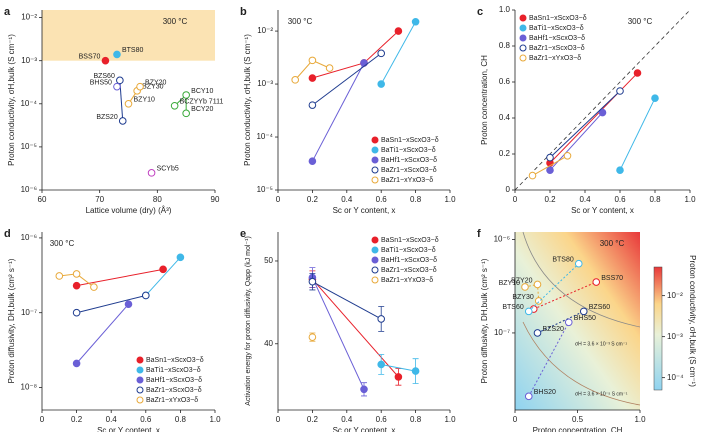 This screenshot has height=432, width=702. What do you see at coordinates (202, 109) in the screenshot?
I see `point-label: BCY20` at bounding box center [202, 109].